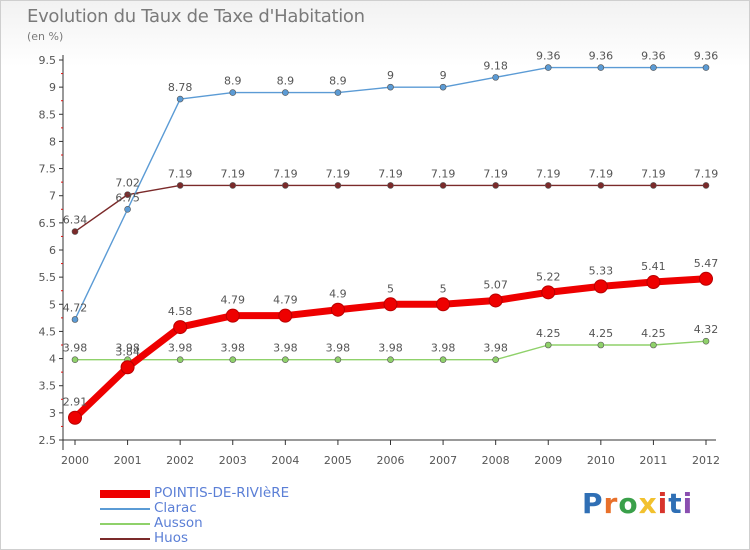 The width and height of the screenshot is (750, 550). I want to click on data-label: 5.41, so click(653, 266).